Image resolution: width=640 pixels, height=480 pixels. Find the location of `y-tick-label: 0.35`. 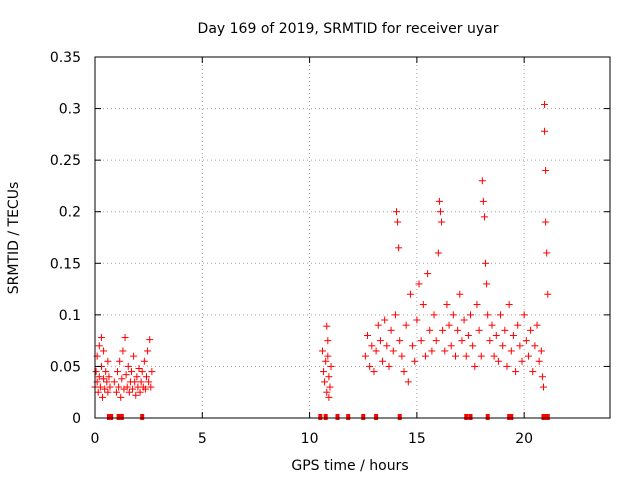

y-tick-label: 0.35 is located at coordinates (65, 58).